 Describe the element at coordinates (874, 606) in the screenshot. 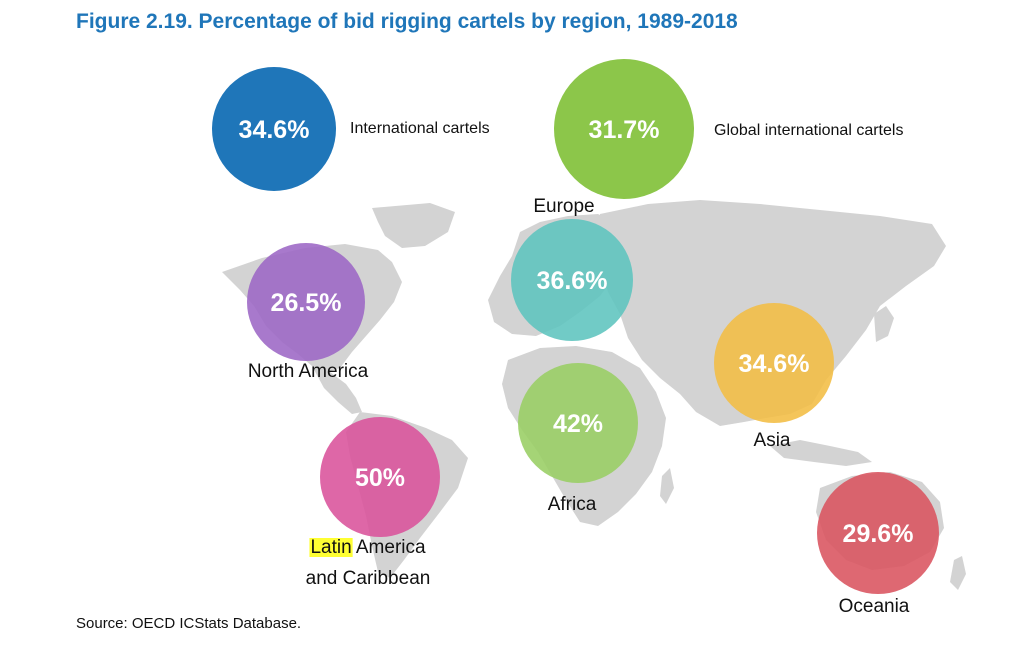

I see `region-label-oceania: Oceania` at that location.